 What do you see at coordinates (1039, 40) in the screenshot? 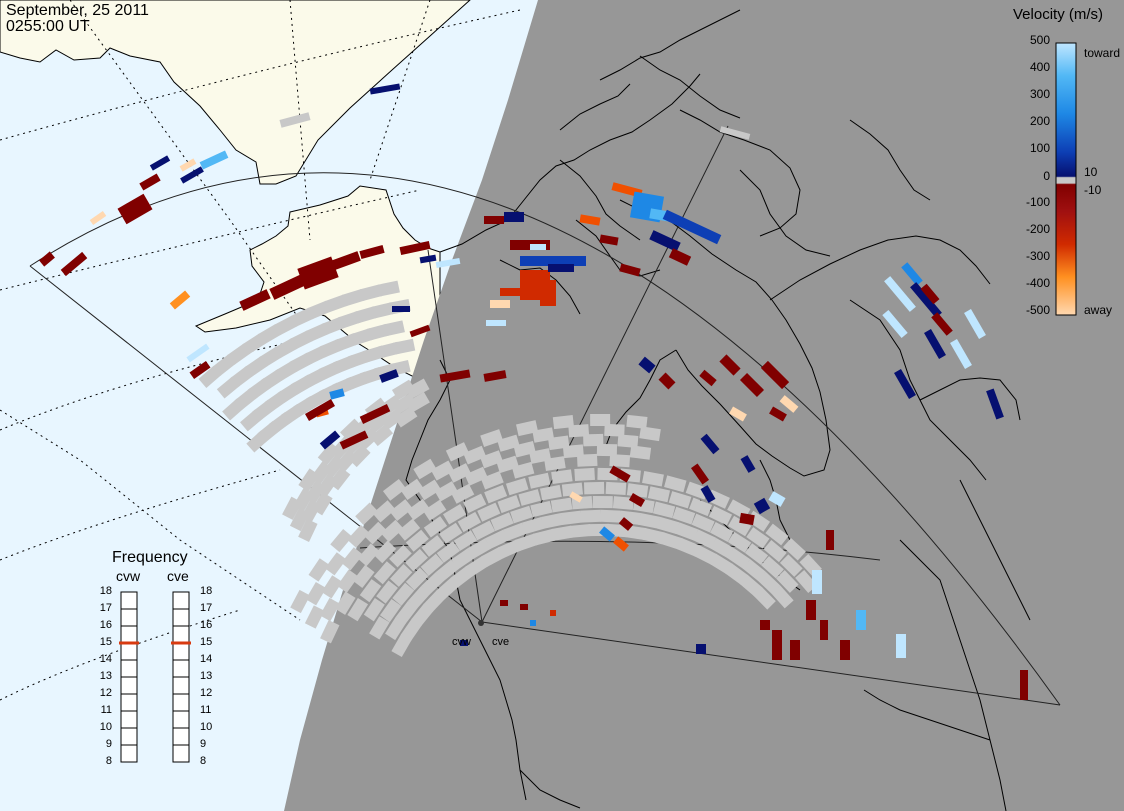
I see `velocity-tick-label: 500` at bounding box center [1039, 40].